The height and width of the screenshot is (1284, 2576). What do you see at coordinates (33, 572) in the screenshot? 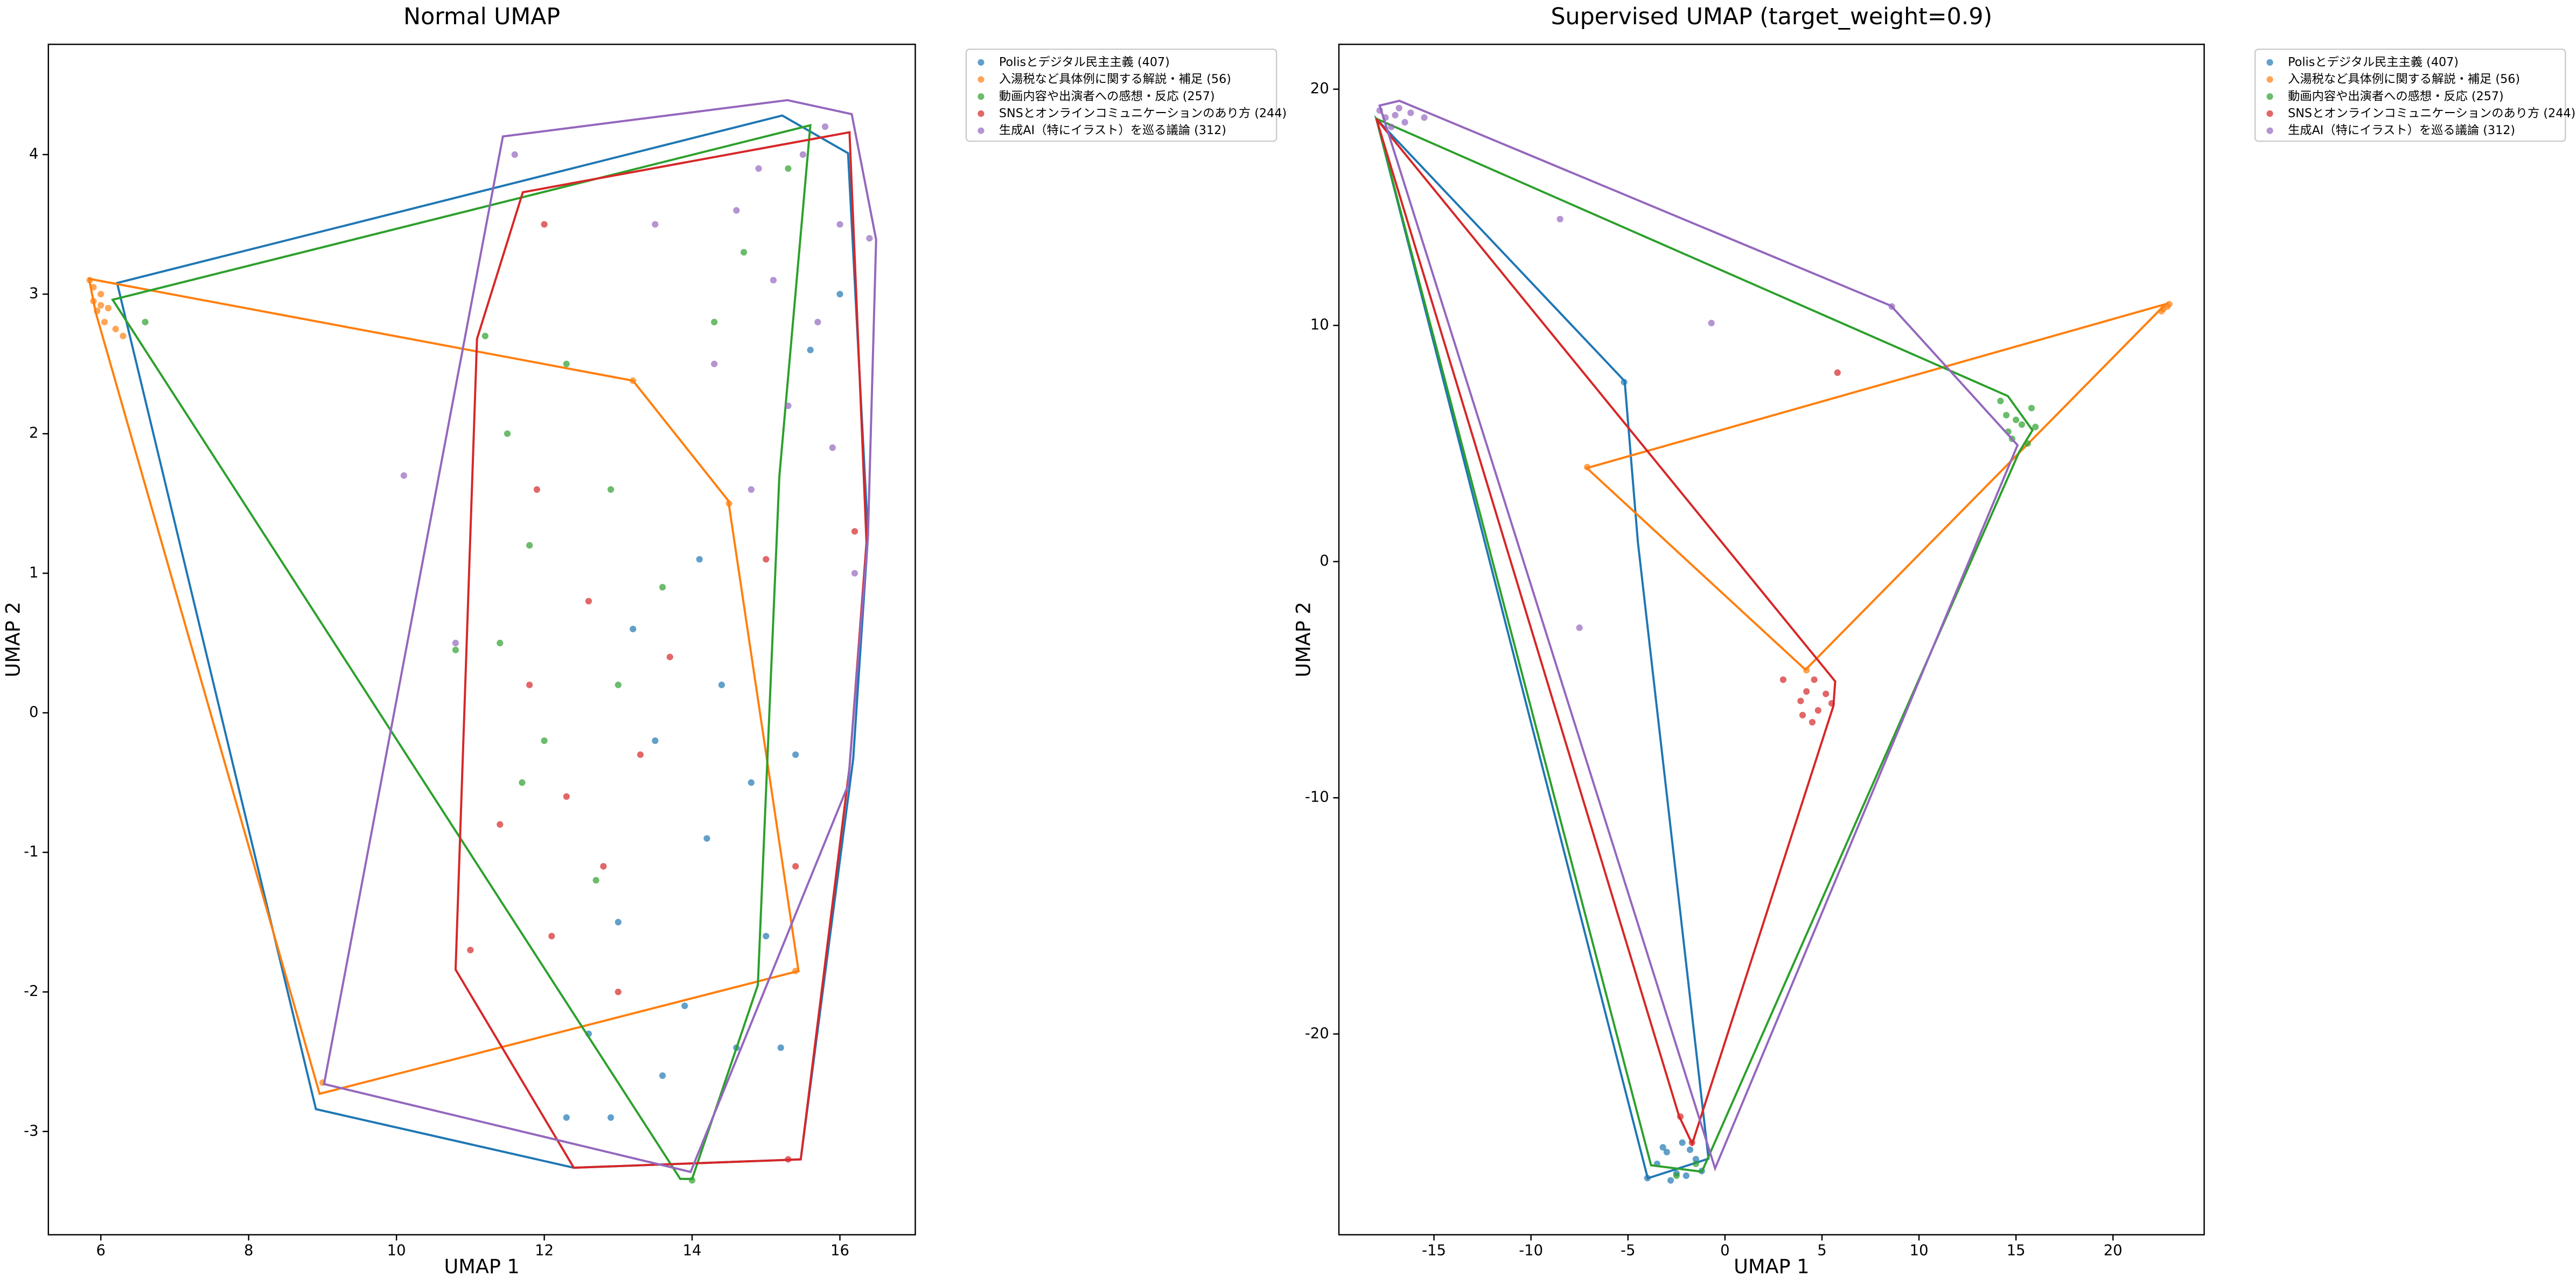
I see `y-tick-label: 1` at bounding box center [33, 572].